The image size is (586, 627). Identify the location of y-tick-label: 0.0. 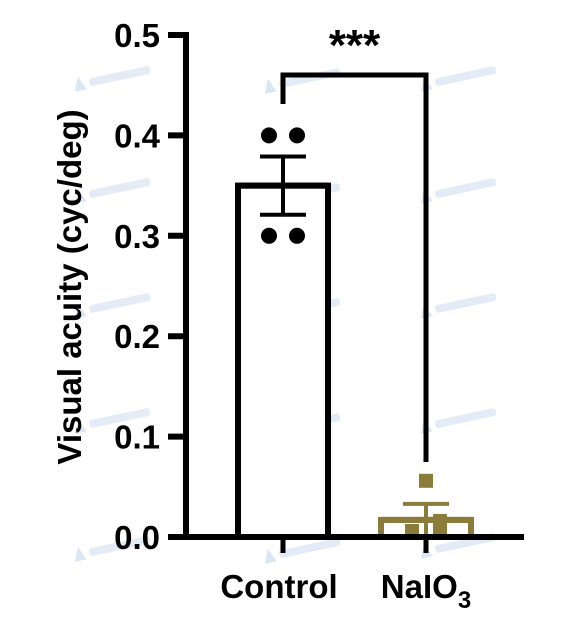
(137, 537).